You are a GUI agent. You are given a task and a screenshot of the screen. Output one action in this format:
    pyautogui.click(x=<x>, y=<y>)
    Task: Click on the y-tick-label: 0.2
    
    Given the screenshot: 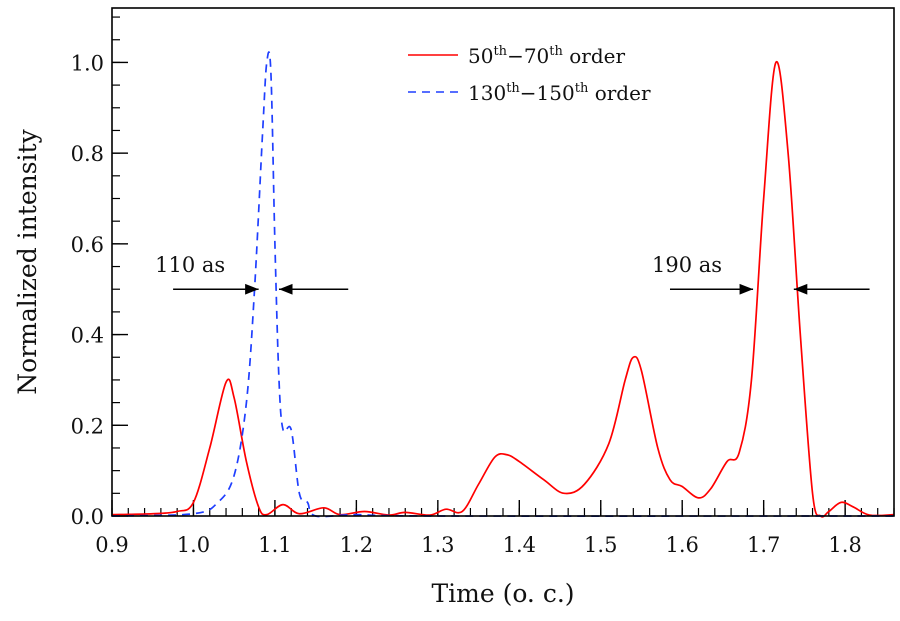 What is the action you would take?
    pyautogui.click(x=87, y=426)
    